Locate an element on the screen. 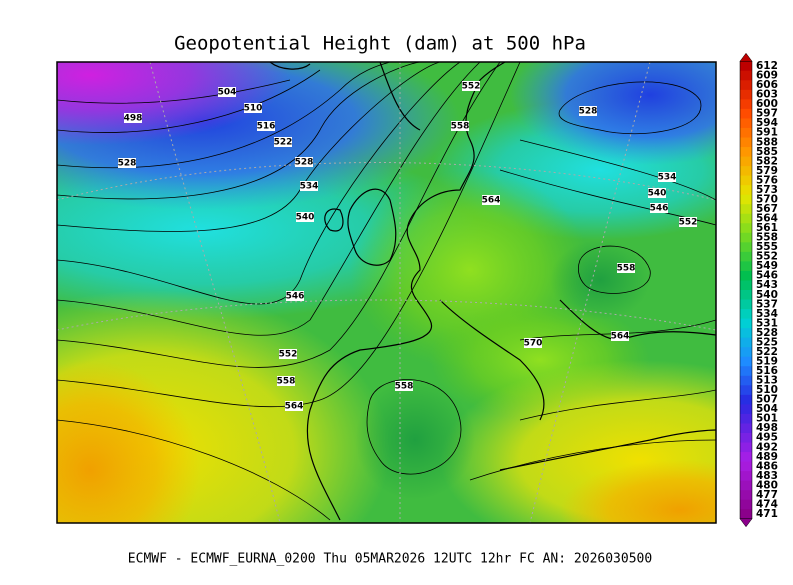 The width and height of the screenshot is (793, 585). contour-label: 498 is located at coordinates (133, 119).